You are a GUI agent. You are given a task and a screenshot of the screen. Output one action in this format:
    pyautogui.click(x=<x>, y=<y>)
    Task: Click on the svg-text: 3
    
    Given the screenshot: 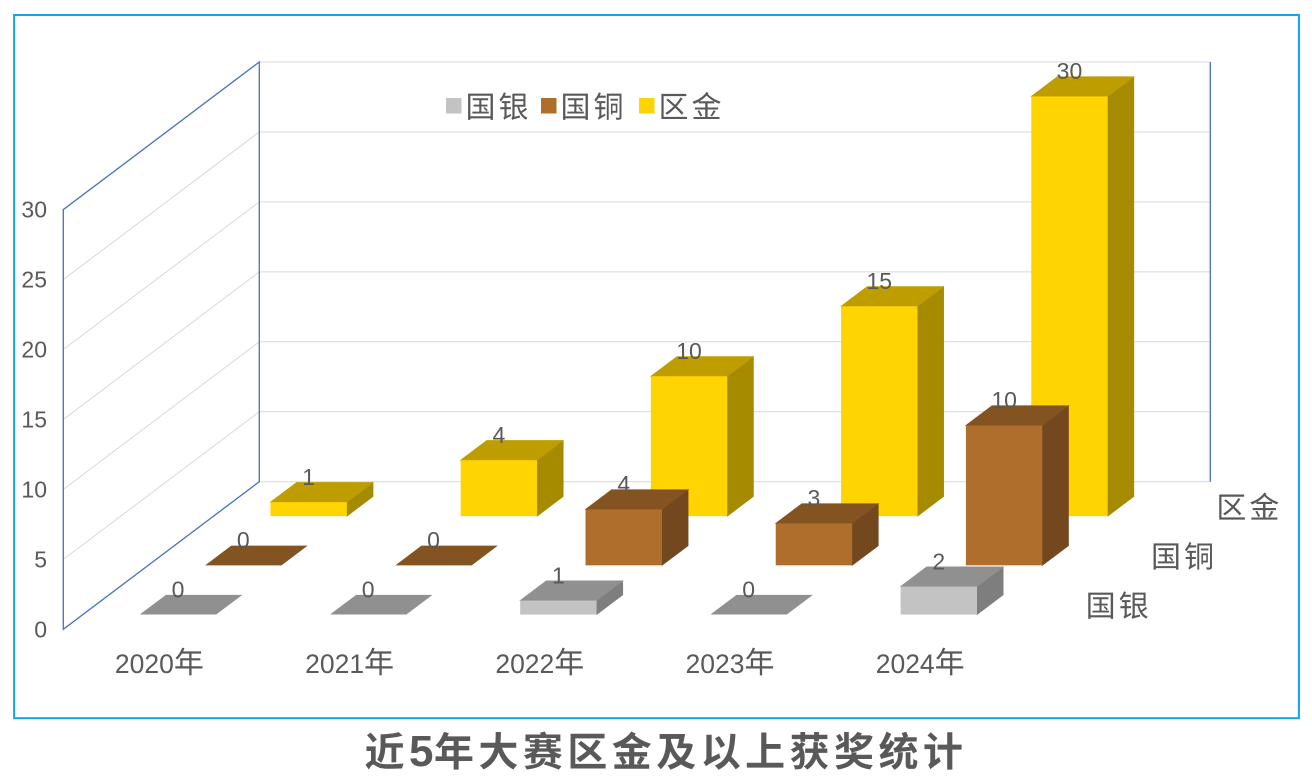 What is the action you would take?
    pyautogui.click(x=814, y=498)
    